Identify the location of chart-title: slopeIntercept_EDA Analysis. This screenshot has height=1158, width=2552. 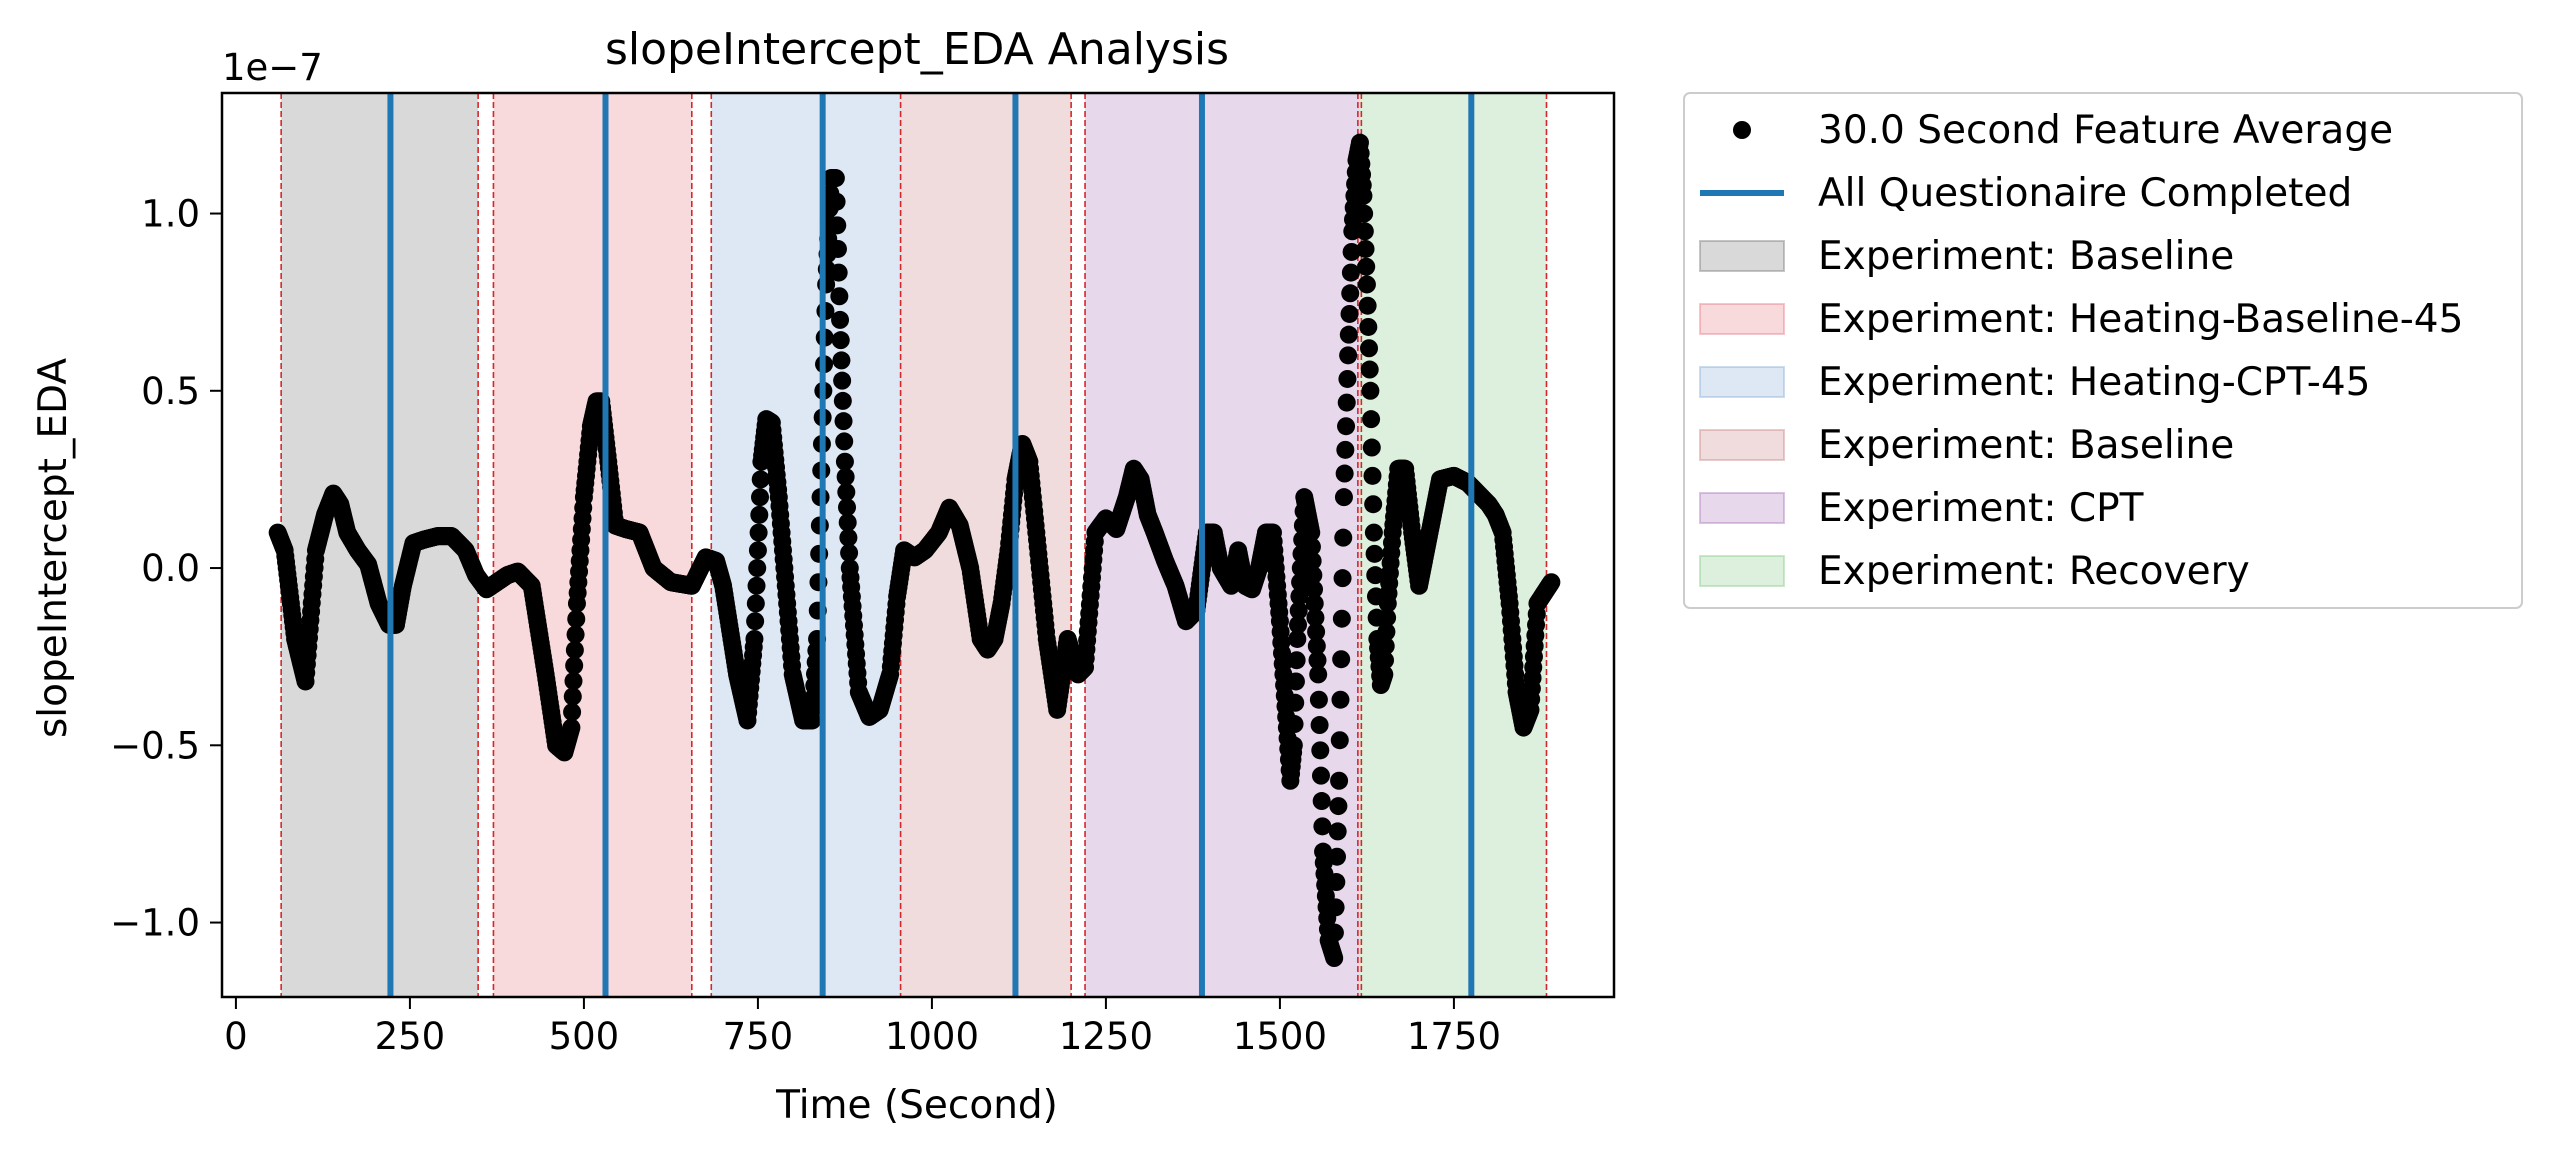
(917, 49).